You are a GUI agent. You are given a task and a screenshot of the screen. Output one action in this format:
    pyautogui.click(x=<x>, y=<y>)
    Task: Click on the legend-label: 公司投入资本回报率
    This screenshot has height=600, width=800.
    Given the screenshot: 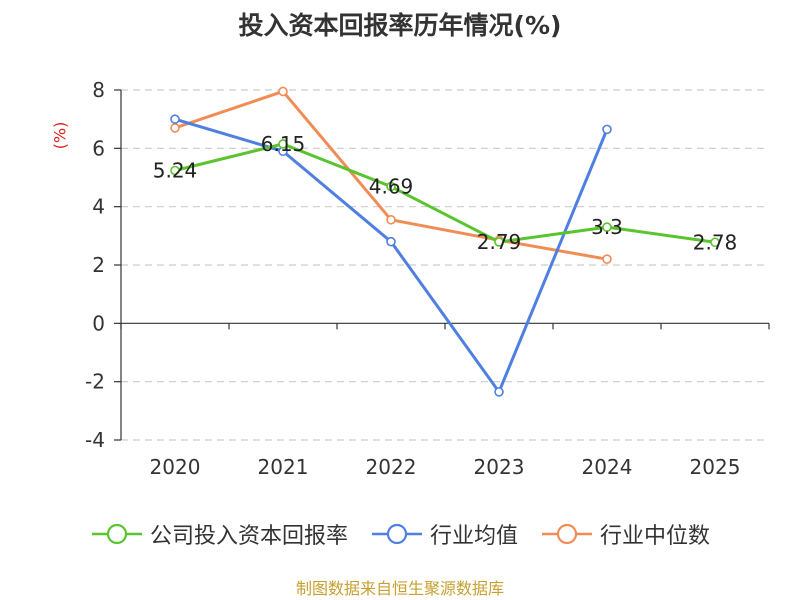 What is the action you would take?
    pyautogui.click(x=248, y=536)
    